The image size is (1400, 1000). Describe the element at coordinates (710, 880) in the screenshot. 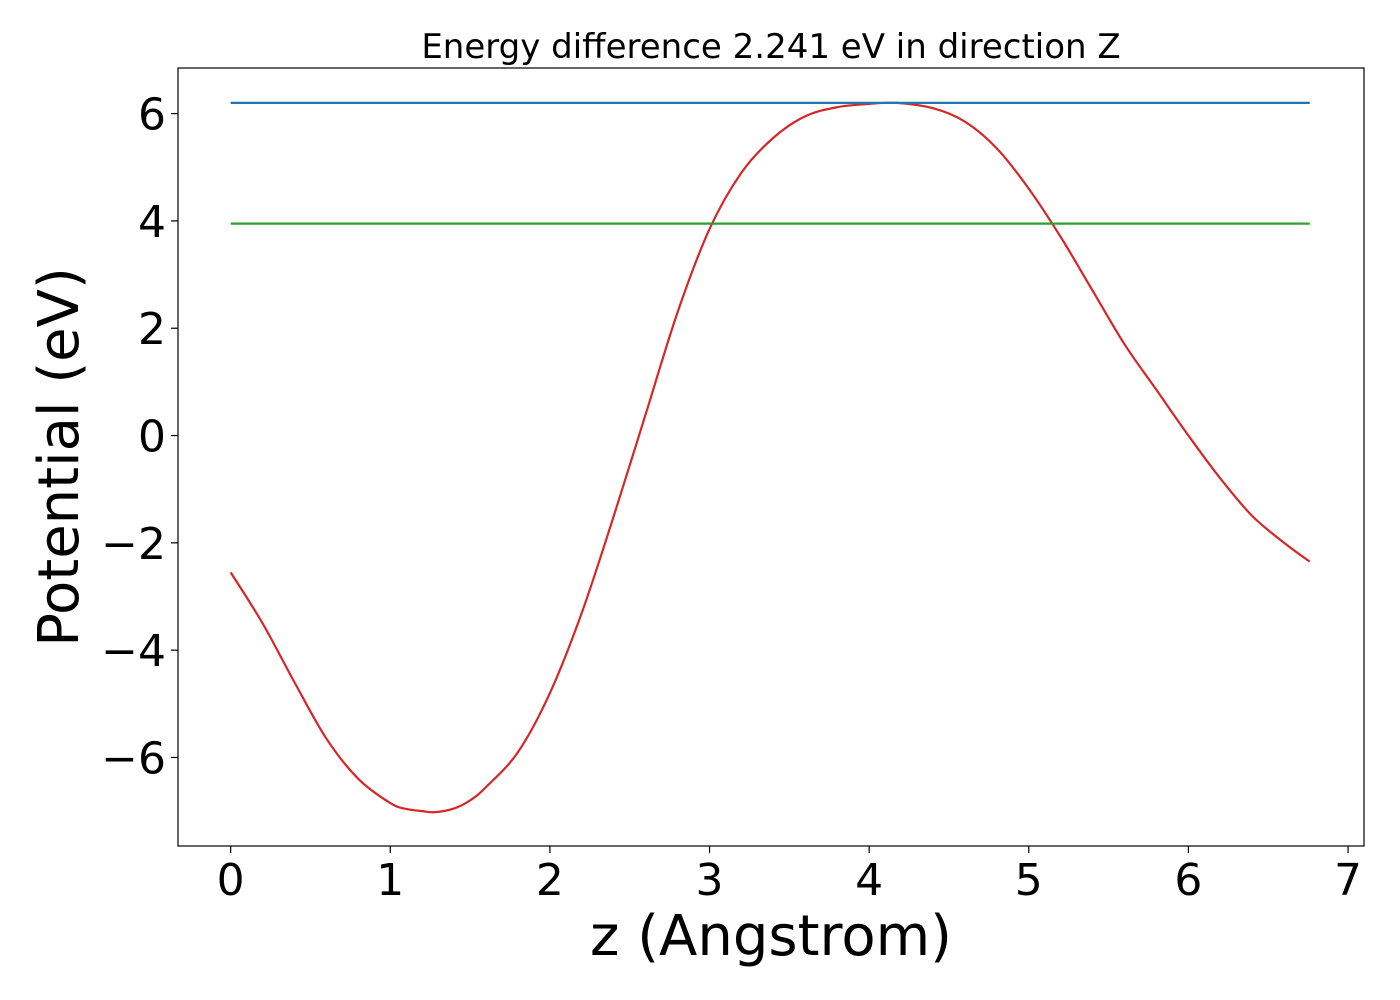

I see `x-tick-label: 3` at that location.